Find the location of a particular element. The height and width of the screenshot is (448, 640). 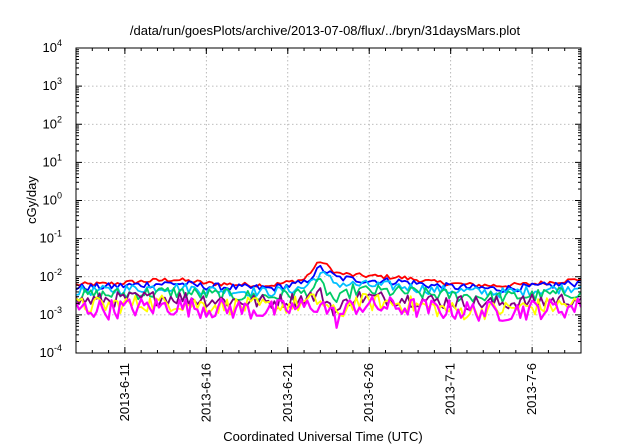

y-axis-label: cGy/day is located at coordinates (31, 200).